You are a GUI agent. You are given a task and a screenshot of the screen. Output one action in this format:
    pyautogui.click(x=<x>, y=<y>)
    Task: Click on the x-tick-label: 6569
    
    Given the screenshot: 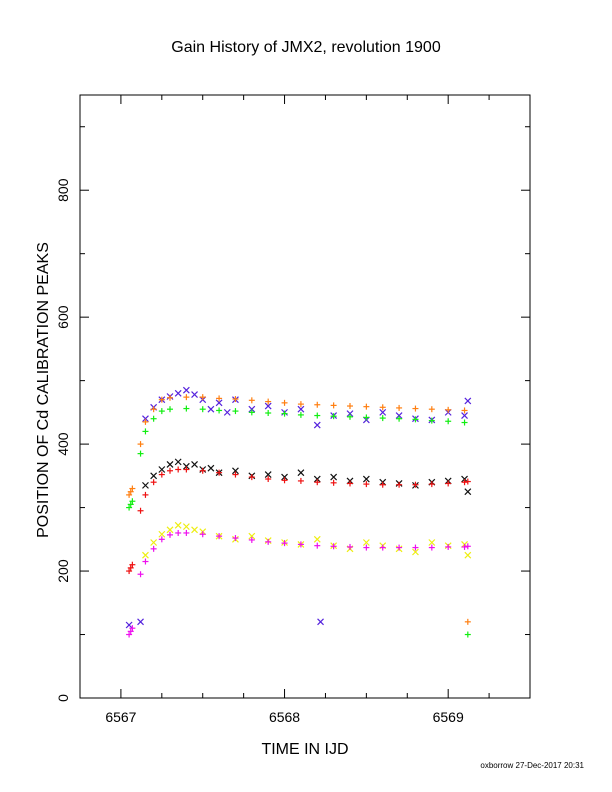 What is the action you would take?
    pyautogui.click(x=448, y=717)
    